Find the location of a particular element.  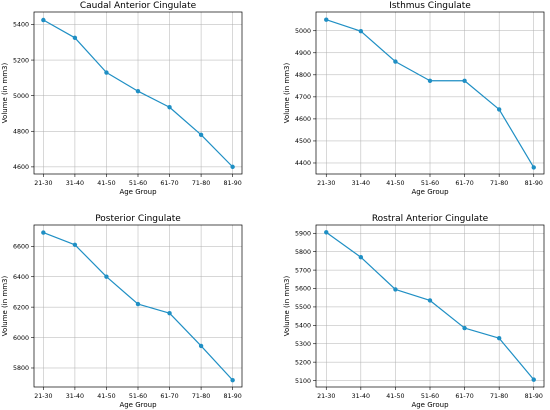

y-tick-label: 6000 is located at coordinates (21, 338).